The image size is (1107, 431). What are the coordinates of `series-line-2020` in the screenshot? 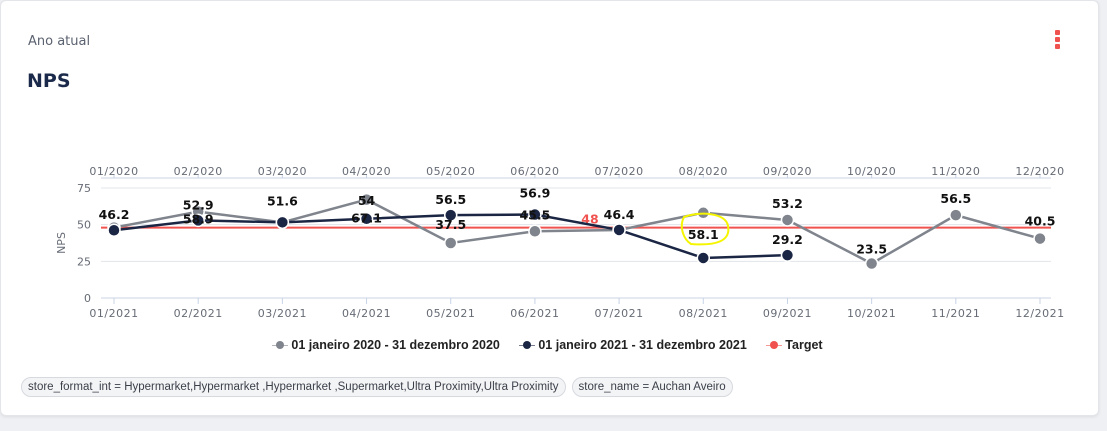 It's located at (577, 231).